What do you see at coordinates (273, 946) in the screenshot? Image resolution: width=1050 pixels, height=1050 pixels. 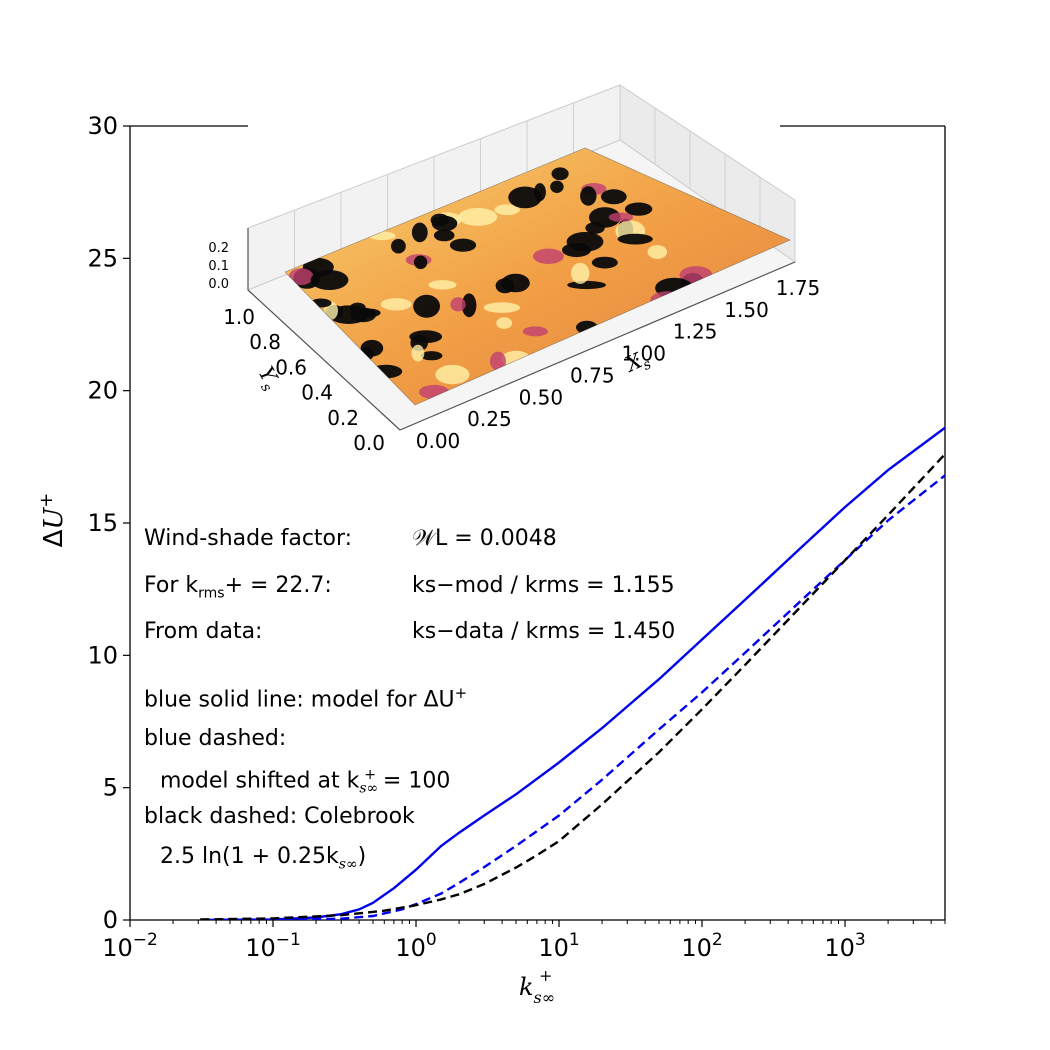 I see `x-tick-label: 10⁻¹` at bounding box center [273, 946].